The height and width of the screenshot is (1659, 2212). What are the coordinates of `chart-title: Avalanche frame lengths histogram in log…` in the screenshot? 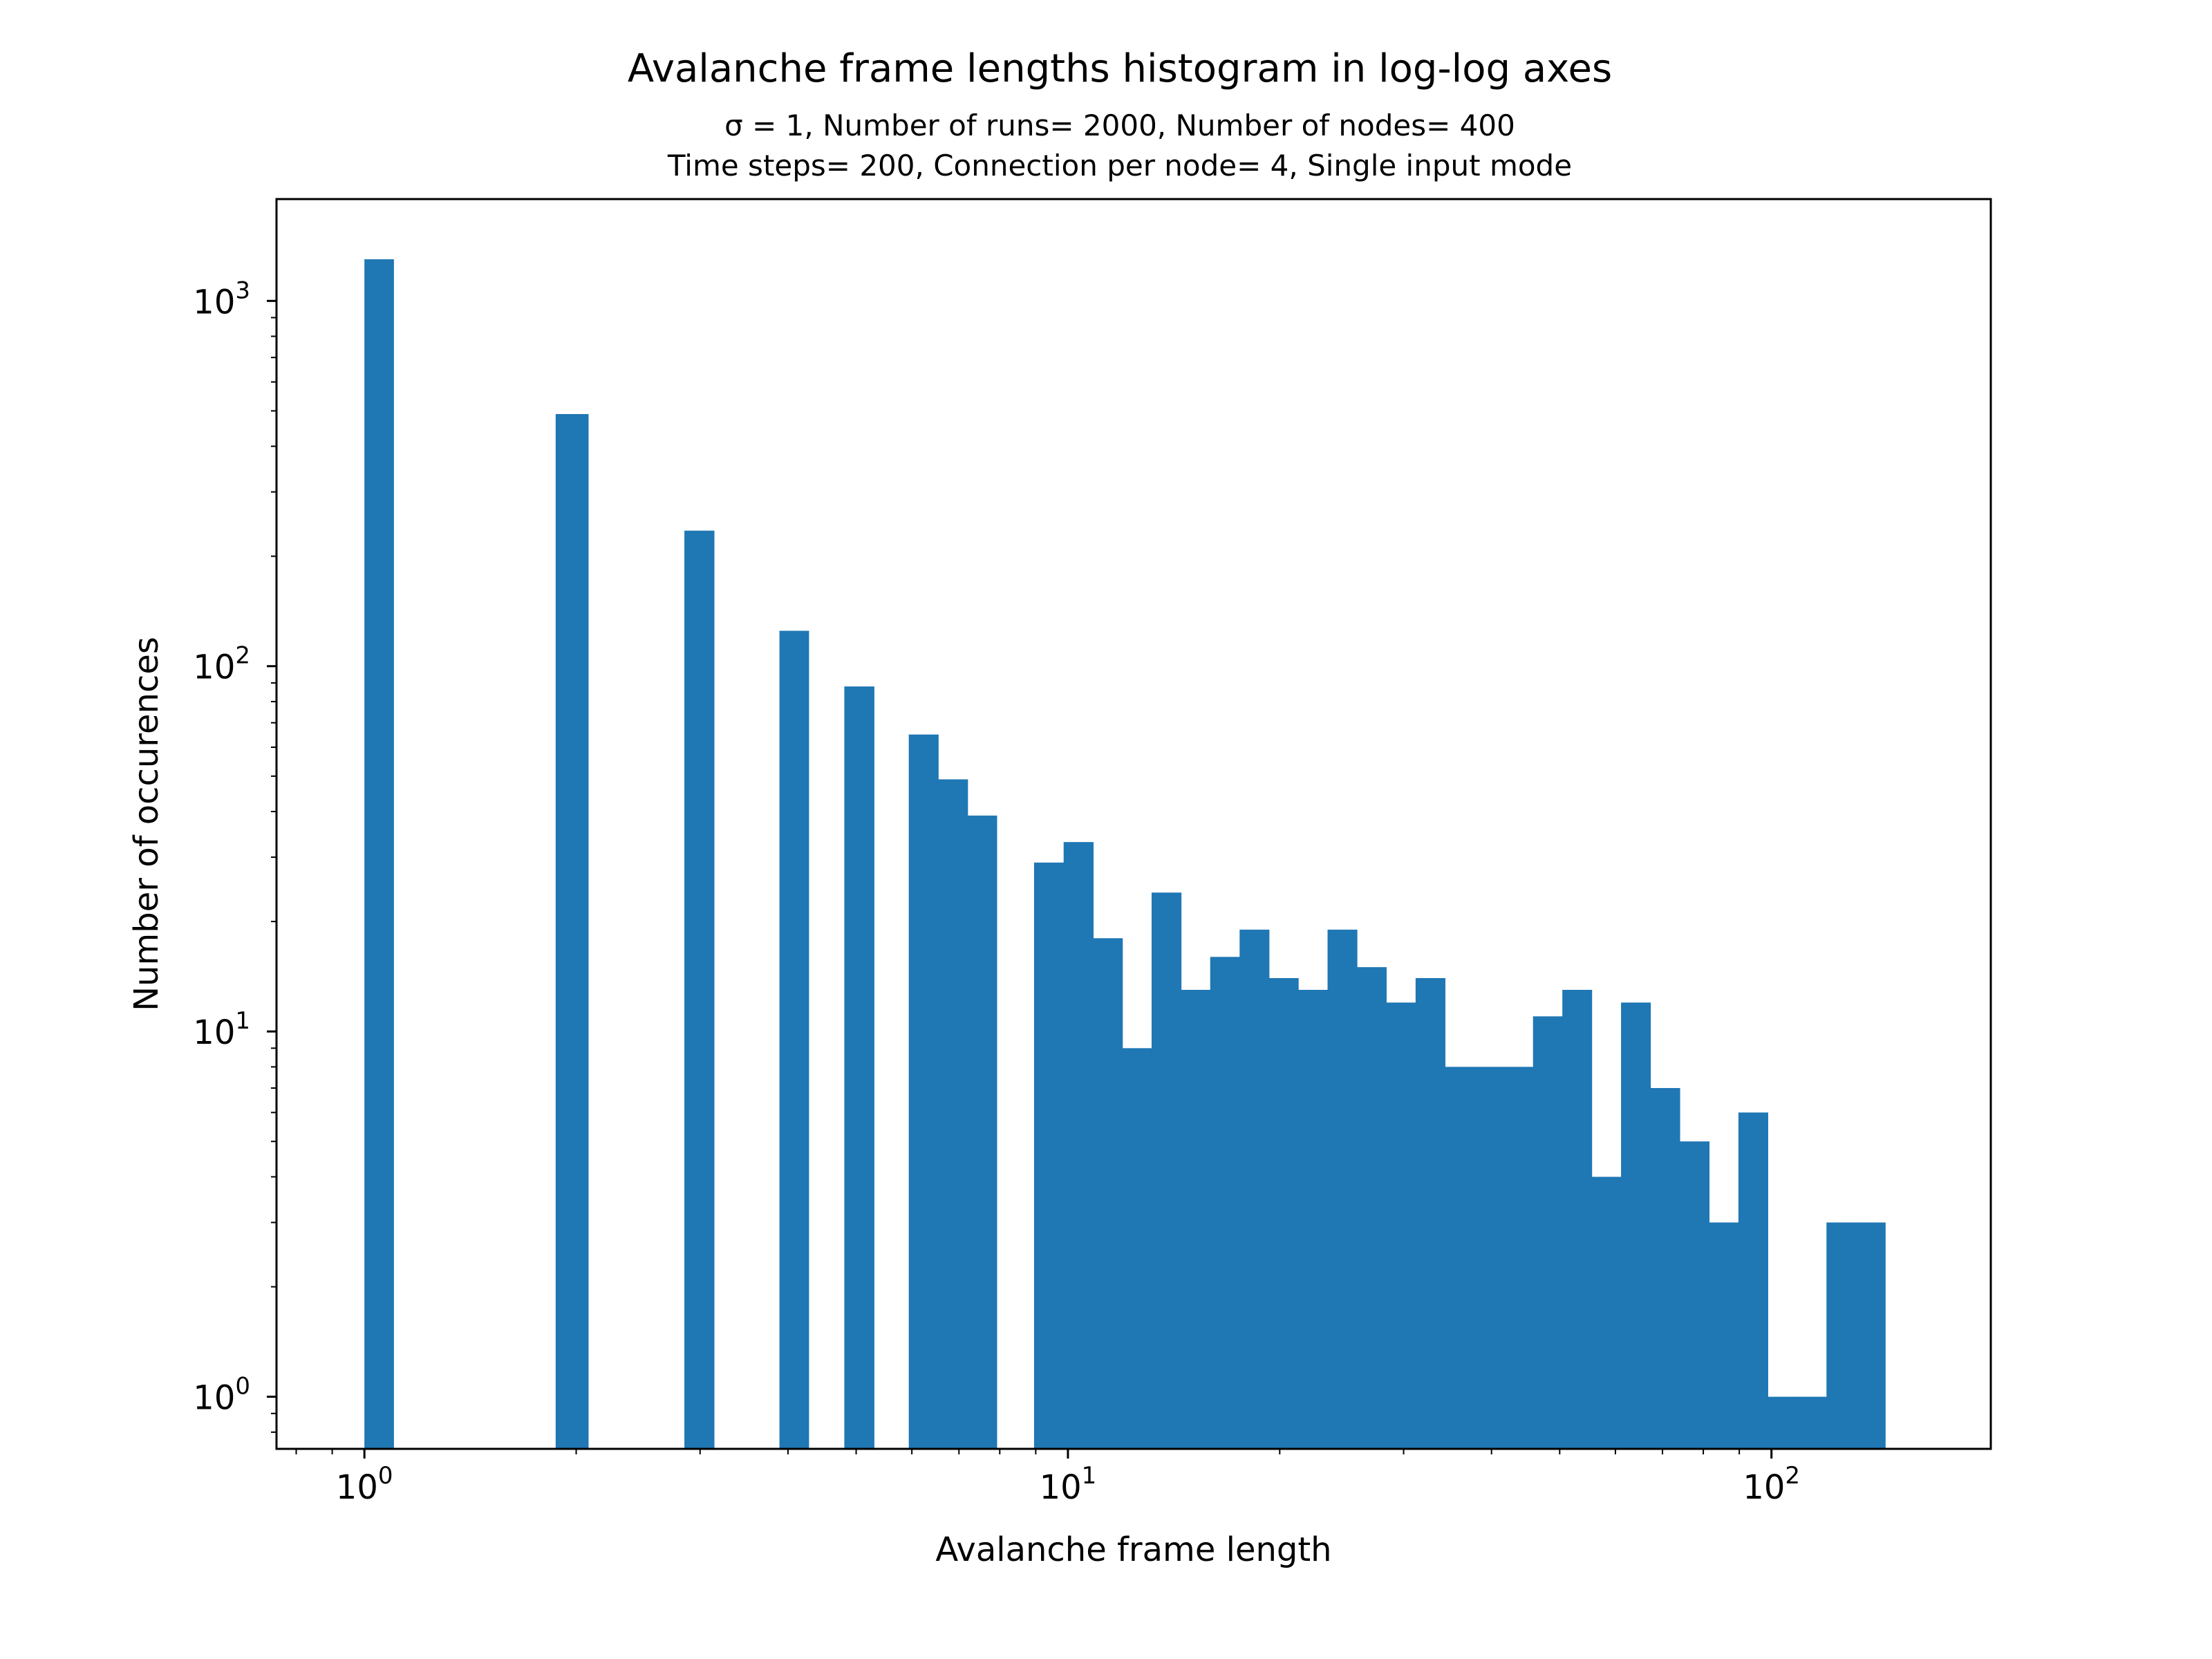 It's located at (1120, 68).